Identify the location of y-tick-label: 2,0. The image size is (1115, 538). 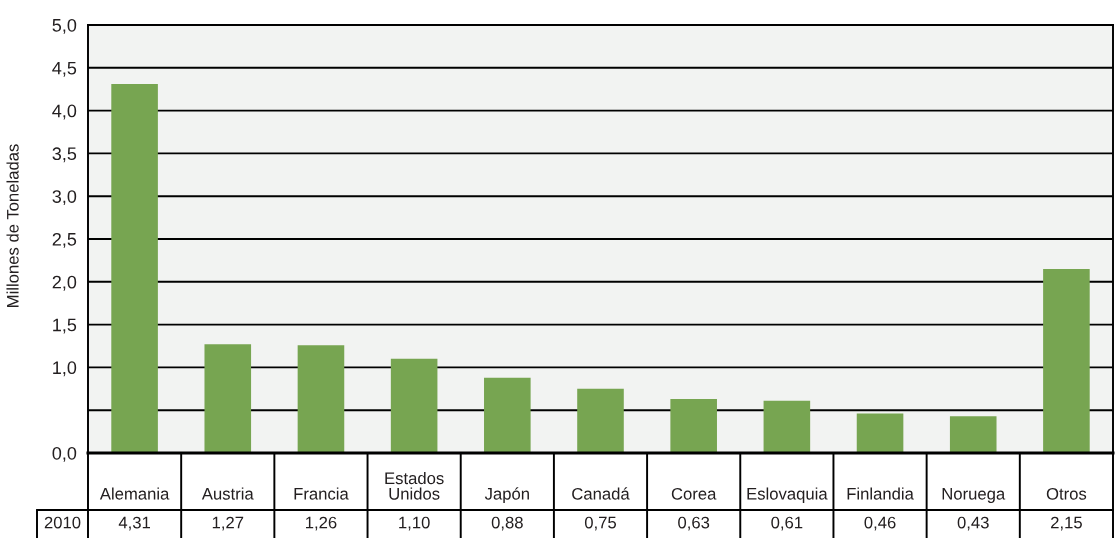
(64, 283).